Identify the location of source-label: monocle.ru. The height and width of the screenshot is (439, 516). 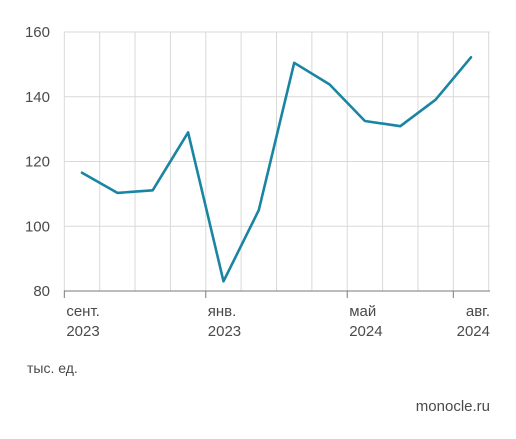
(452, 406).